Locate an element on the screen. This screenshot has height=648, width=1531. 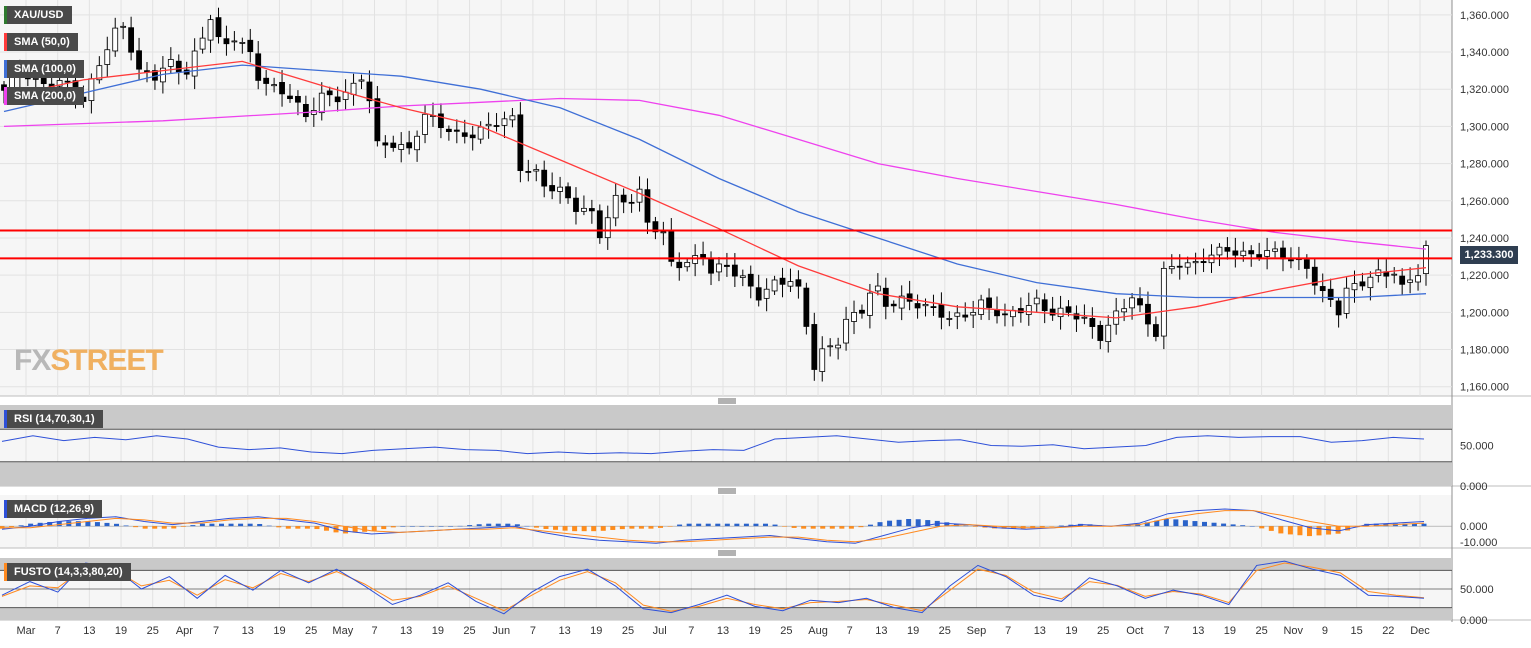
watermark-part1: FX is located at coordinates (32, 360).